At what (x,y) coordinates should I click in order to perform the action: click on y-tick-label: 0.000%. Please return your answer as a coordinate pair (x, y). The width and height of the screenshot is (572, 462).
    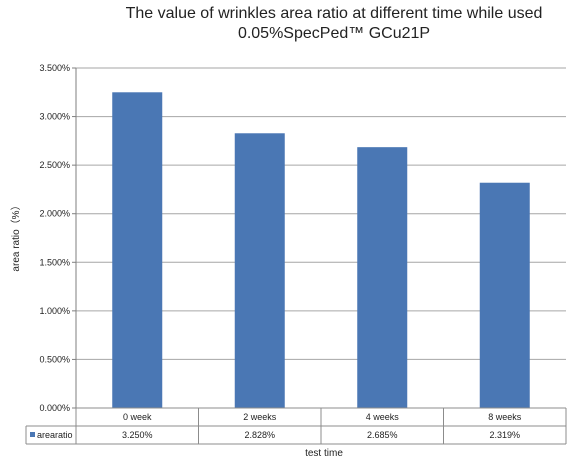
    Looking at the image, I should click on (54, 408).